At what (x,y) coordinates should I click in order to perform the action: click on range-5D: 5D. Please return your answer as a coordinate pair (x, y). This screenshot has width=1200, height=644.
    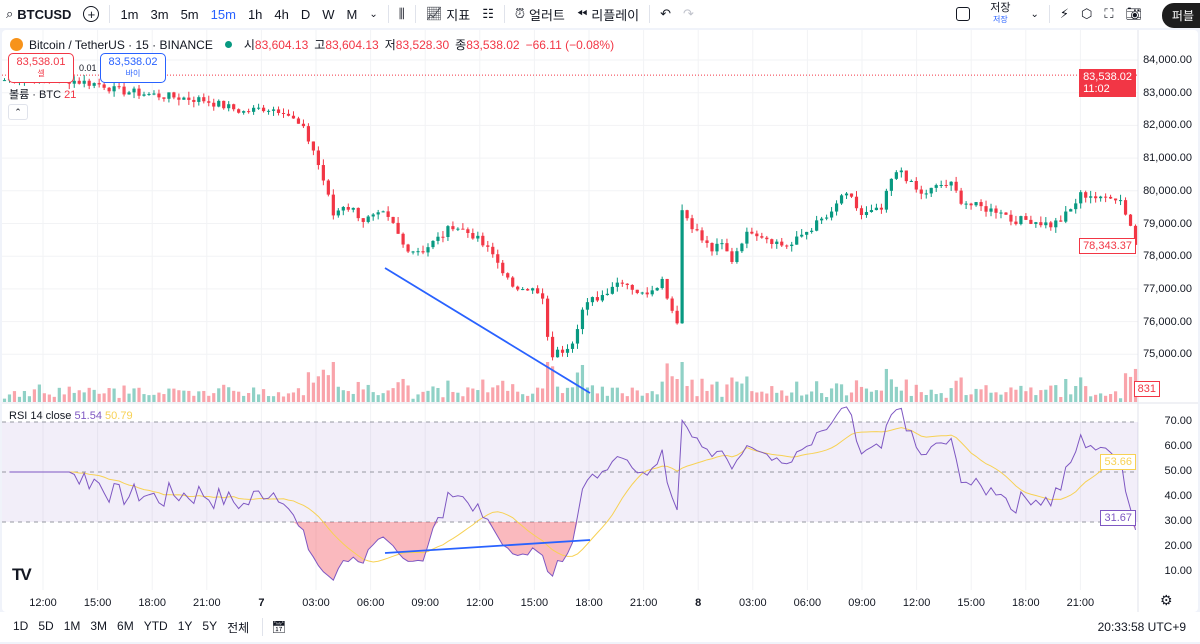
    Looking at the image, I should click on (46, 625).